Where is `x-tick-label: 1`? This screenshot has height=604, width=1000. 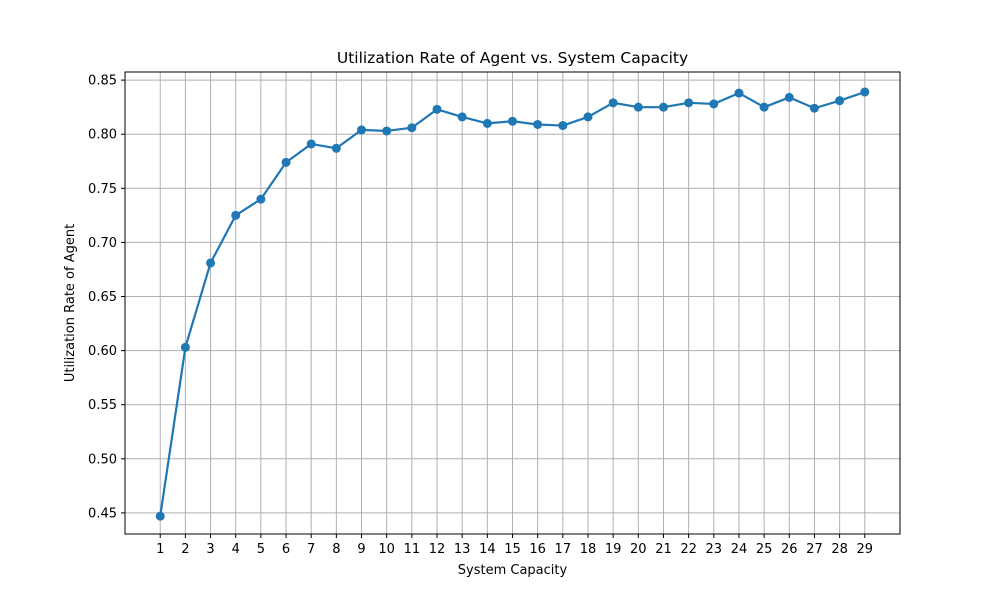
x-tick-label: 1 is located at coordinates (160, 549).